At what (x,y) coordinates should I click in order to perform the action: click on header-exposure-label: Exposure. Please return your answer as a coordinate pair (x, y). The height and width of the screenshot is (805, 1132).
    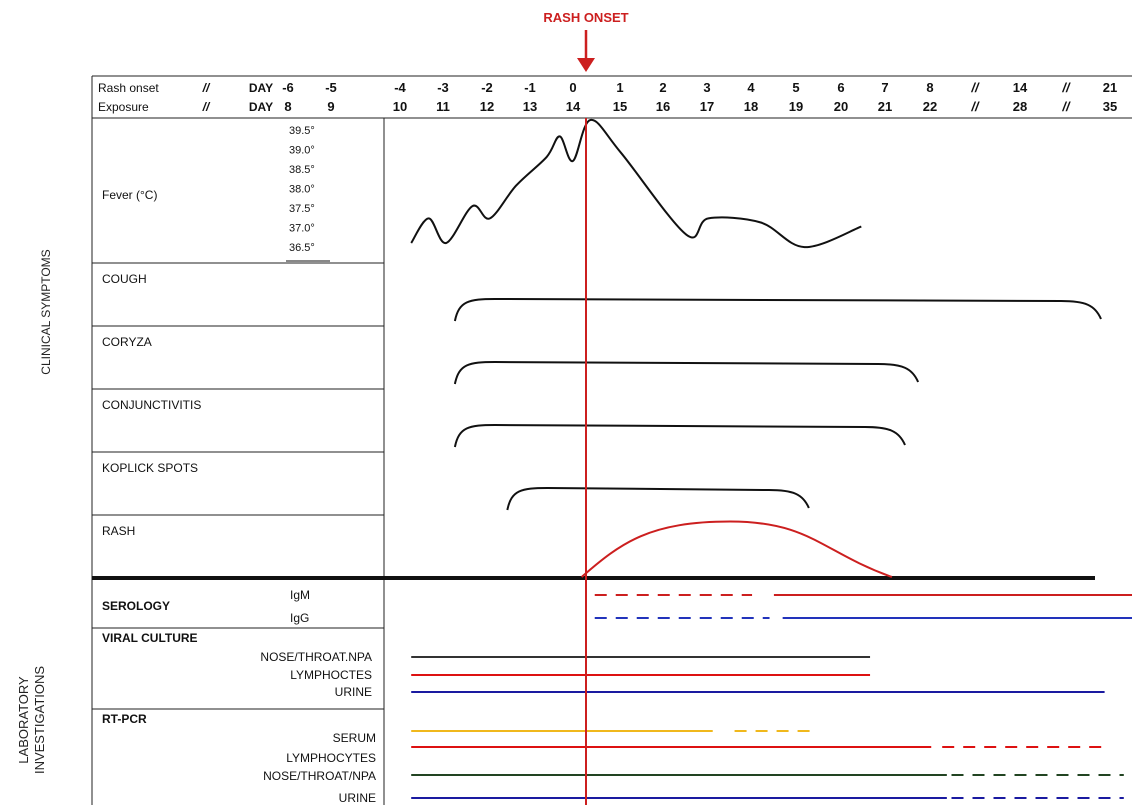
    Looking at the image, I should click on (123, 107).